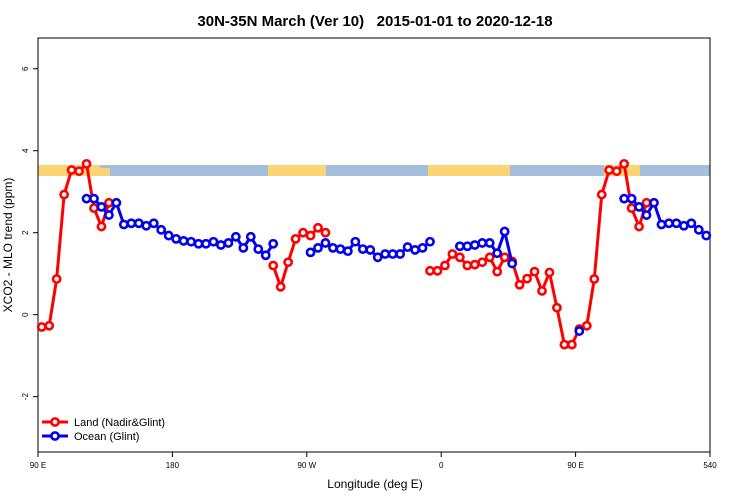 This screenshot has width=750, height=500. I want to click on ocean-band, so click(374, 170).